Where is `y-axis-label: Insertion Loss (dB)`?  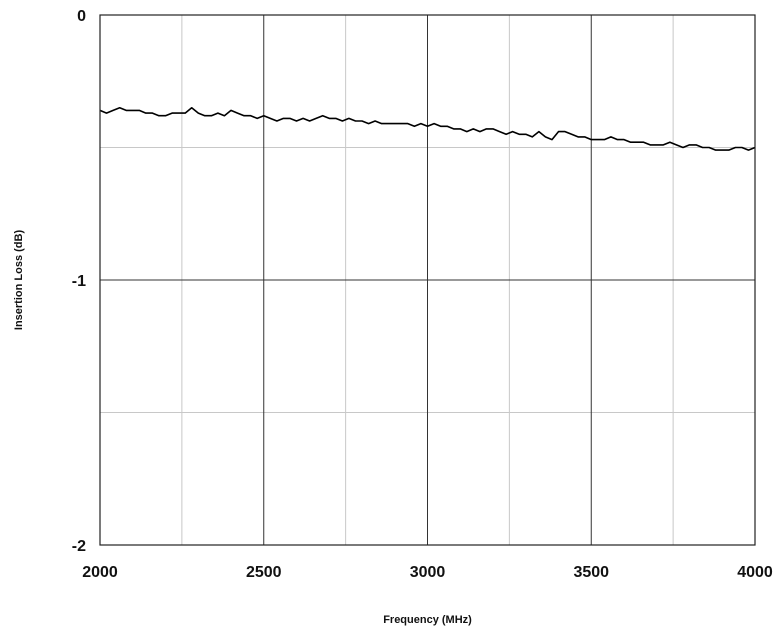 y-axis-label: Insertion Loss (dB) is located at coordinates (19, 280).